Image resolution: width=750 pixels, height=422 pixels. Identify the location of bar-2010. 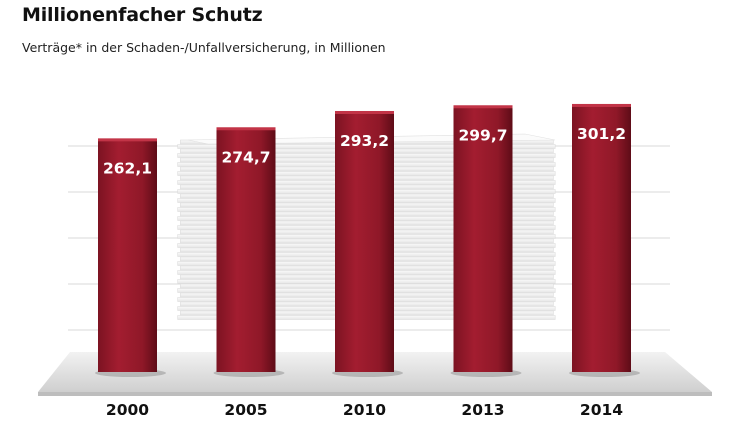
(364, 242).